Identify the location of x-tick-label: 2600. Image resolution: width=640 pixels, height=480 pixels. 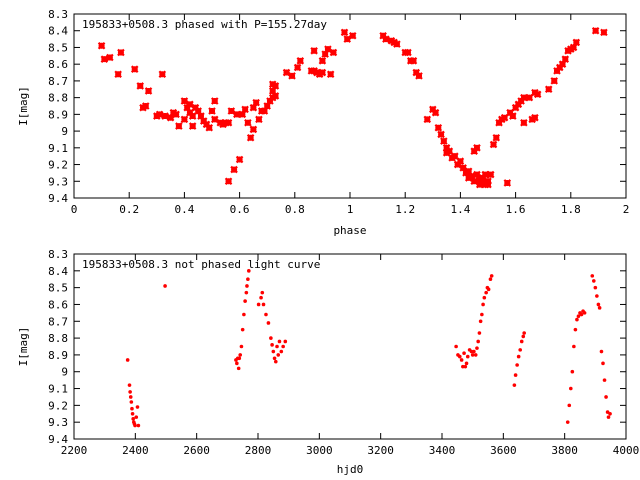
(196, 450).